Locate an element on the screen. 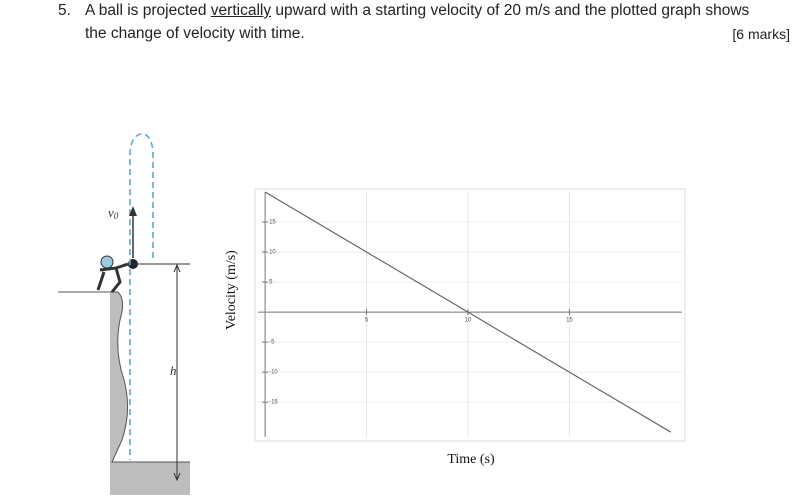 This screenshot has width=802, height=504. person-body is located at coordinates (112, 277).